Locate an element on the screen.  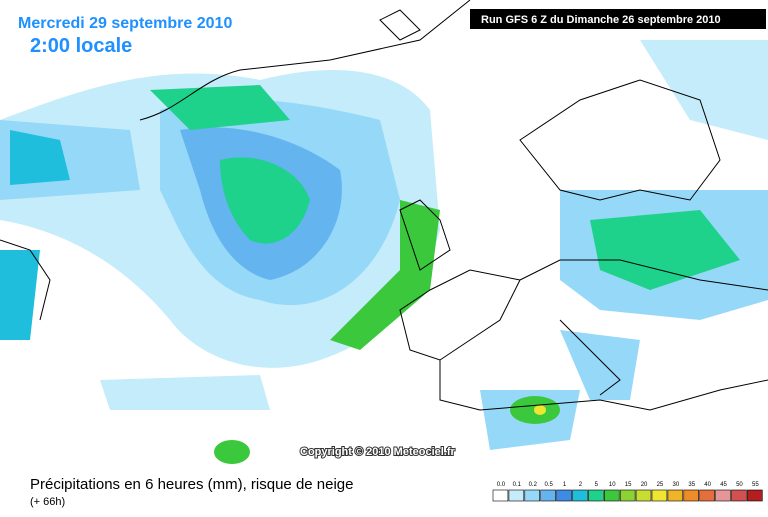
legend-label: 20 is located at coordinates (644, 485).